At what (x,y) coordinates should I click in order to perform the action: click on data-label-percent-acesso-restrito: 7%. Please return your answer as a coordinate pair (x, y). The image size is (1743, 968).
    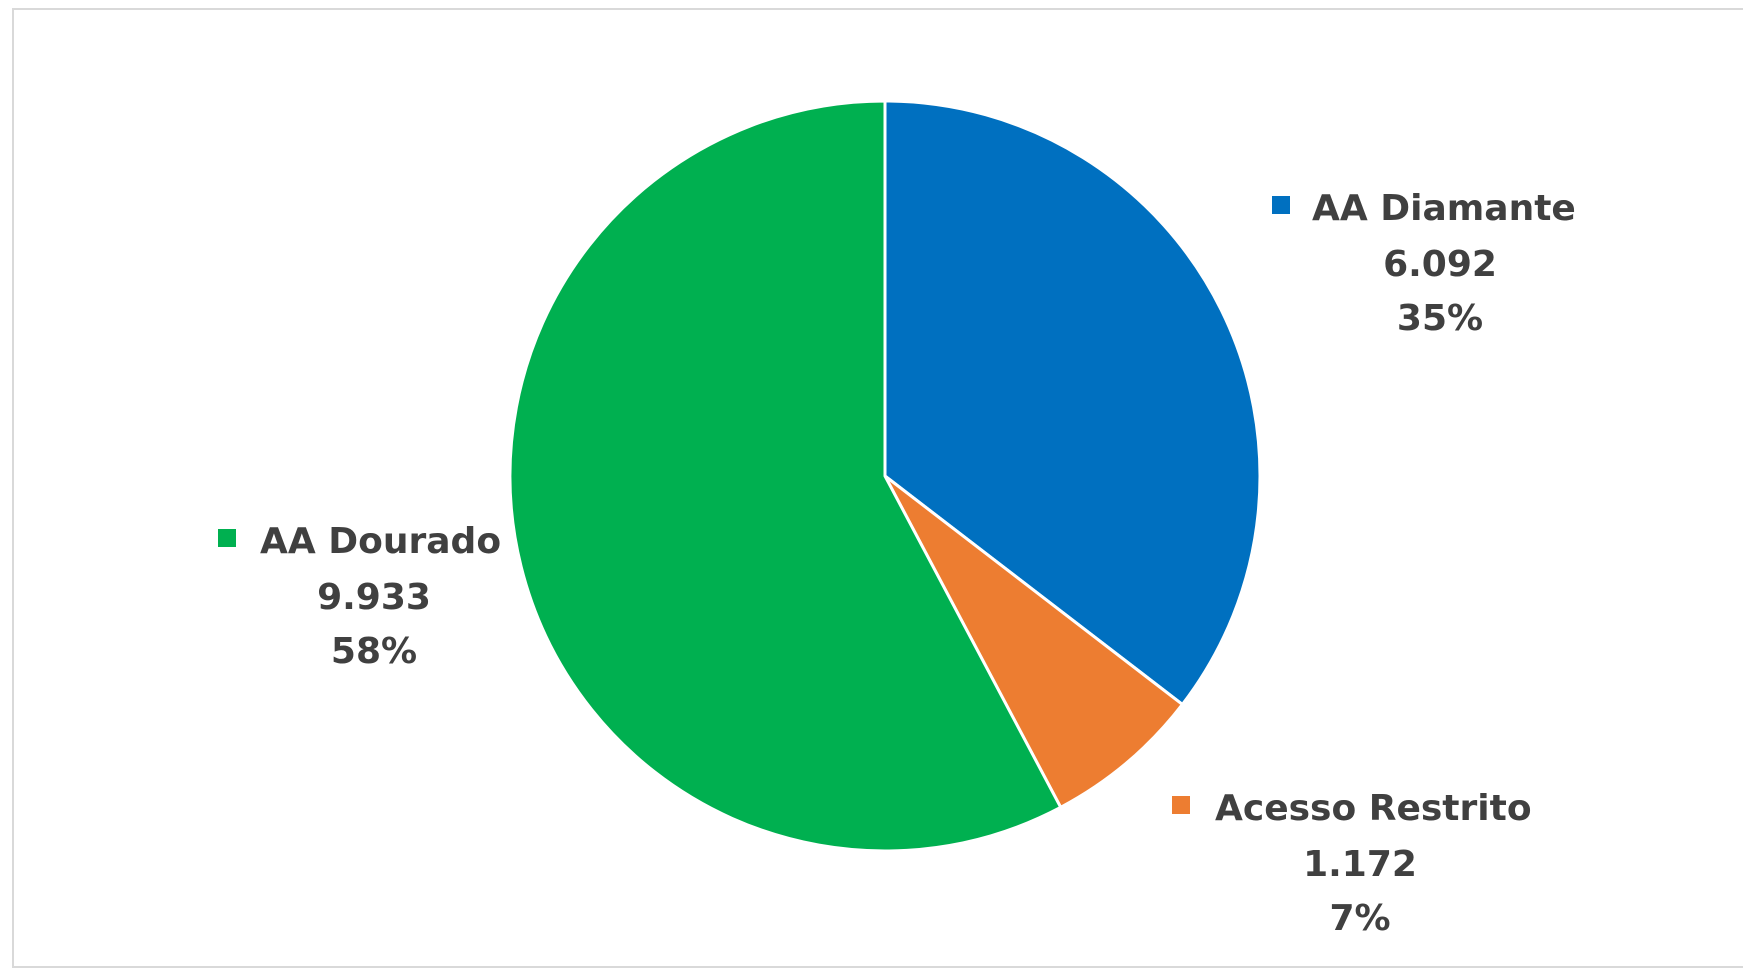
    Looking at the image, I should click on (1359, 918).